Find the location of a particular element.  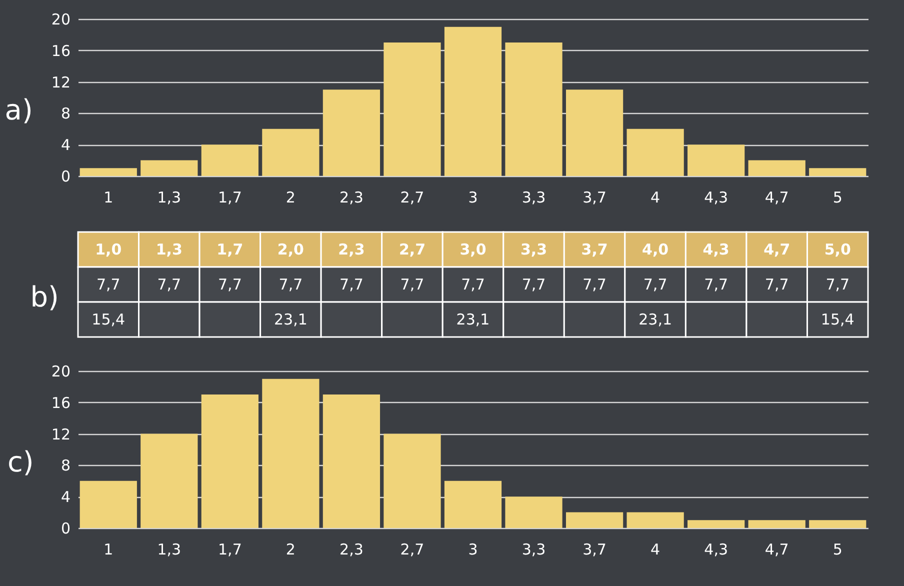

text: c) is located at coordinates (20, 462).